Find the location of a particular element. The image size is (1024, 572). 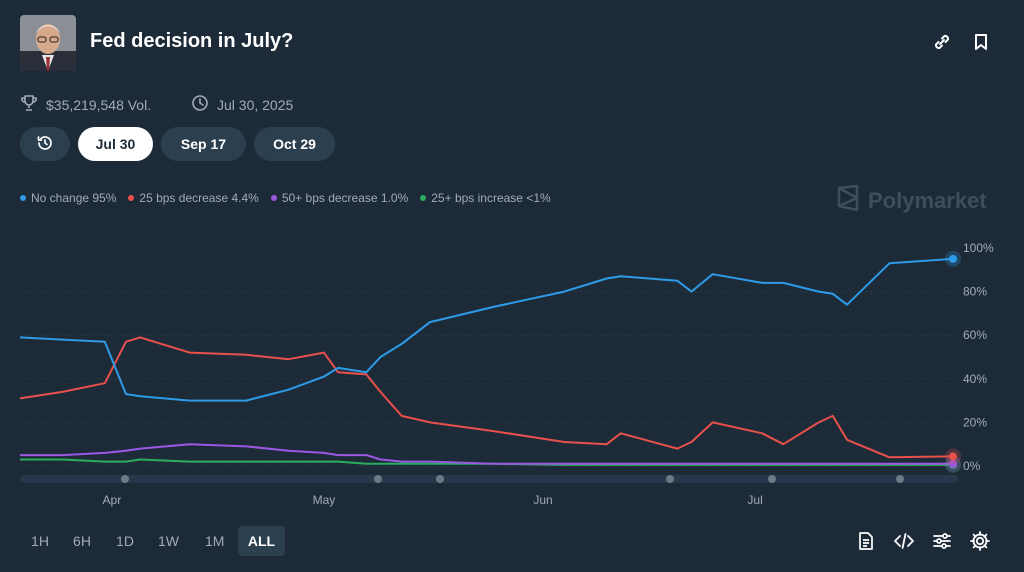

legend-item-25bps-increase: 25+ bps increase <1% is located at coordinates (485, 198).